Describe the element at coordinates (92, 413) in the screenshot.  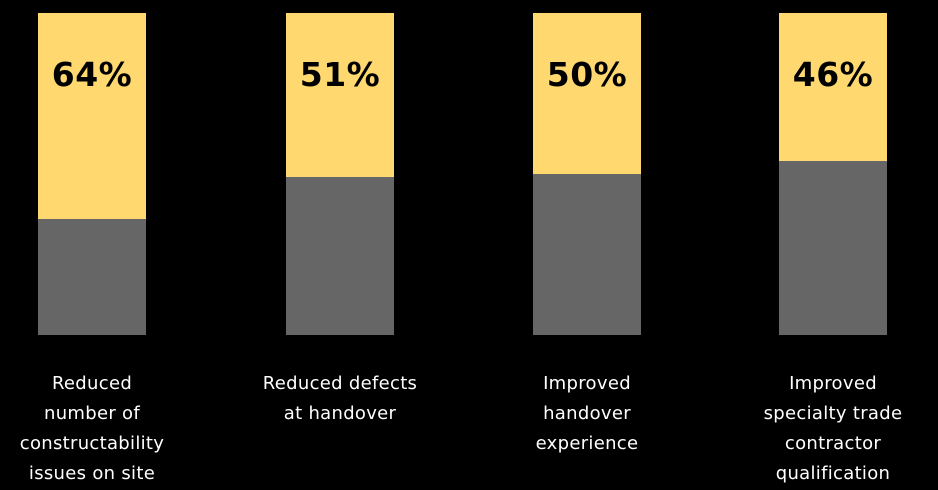
I see `category-label-line: number of` at that location.